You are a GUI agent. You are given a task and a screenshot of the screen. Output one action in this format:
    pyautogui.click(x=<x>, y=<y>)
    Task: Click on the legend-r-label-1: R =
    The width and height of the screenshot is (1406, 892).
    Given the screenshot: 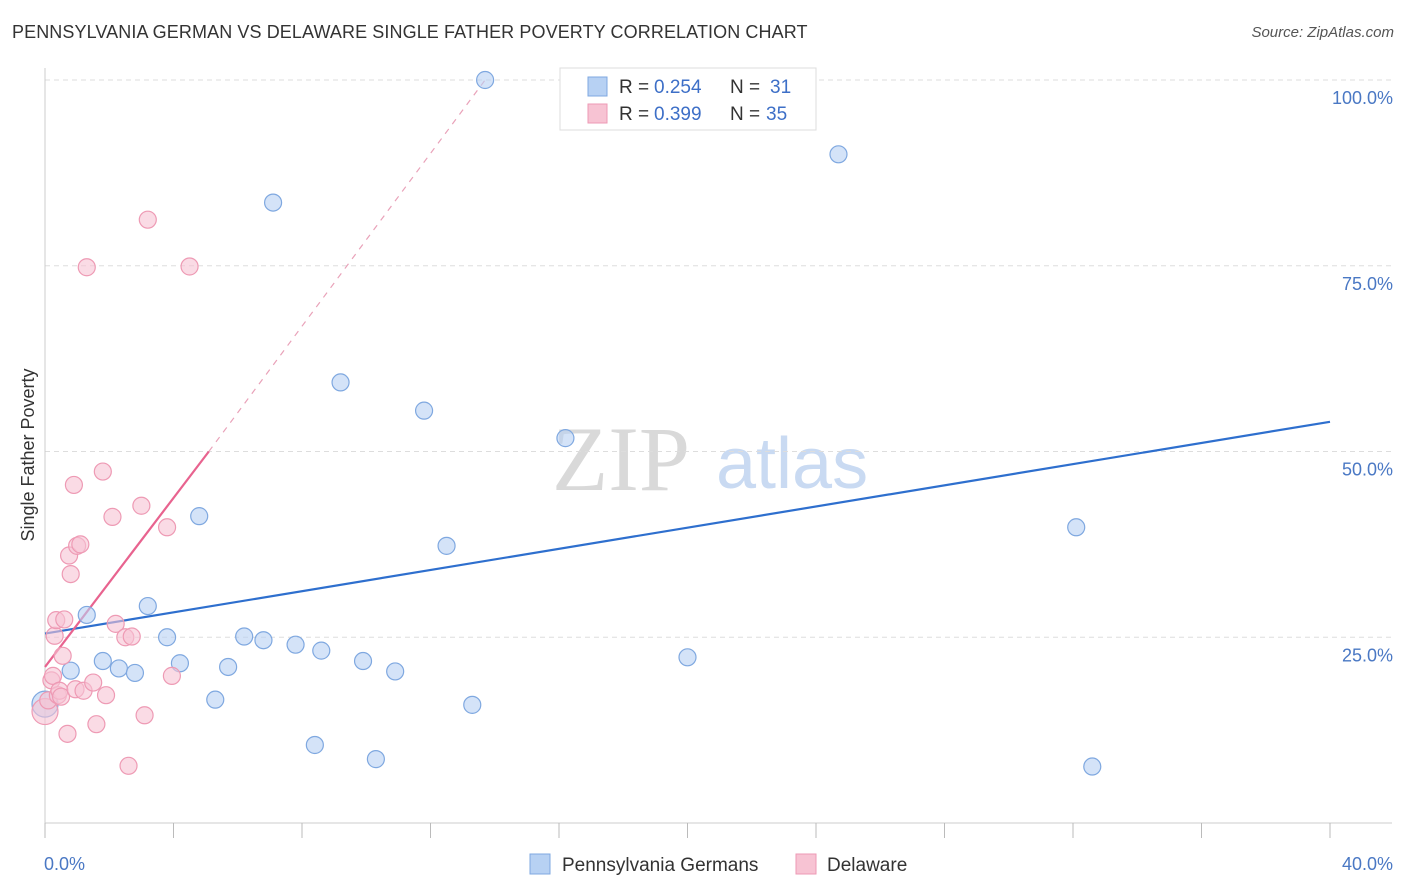 What is the action you would take?
    pyautogui.click(x=634, y=87)
    